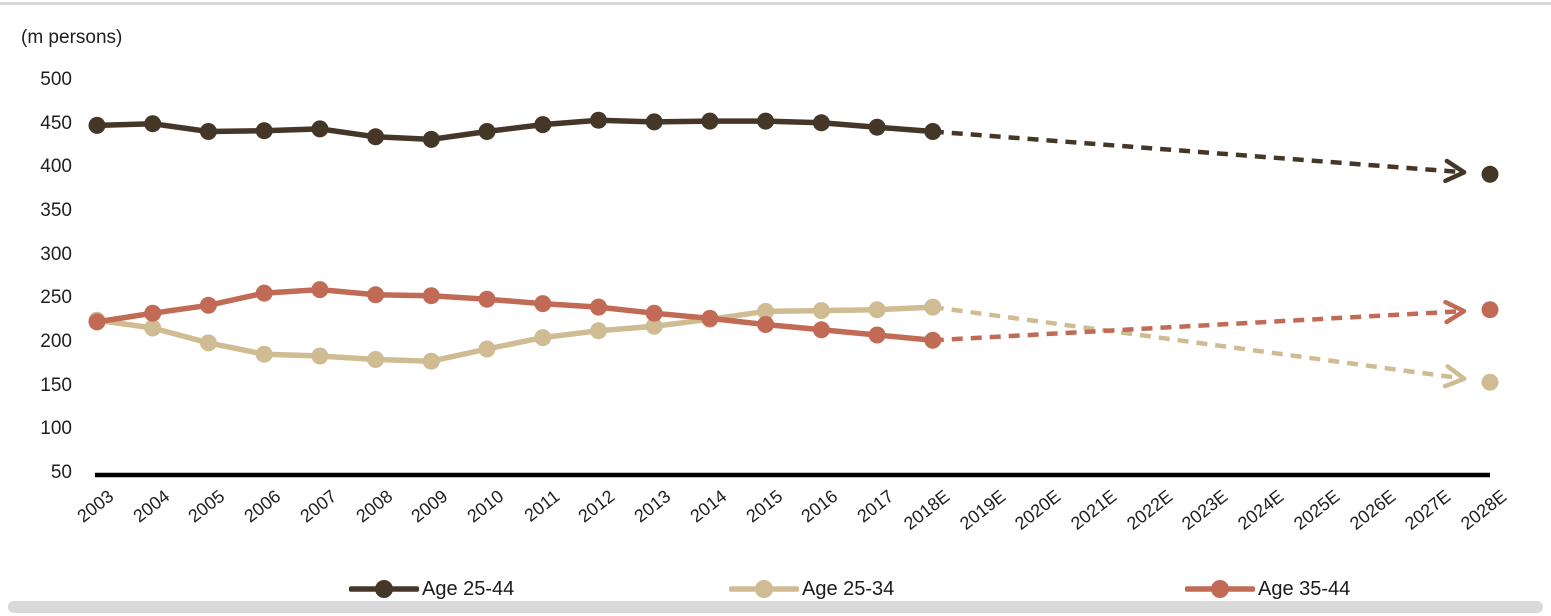 Image resolution: width=1551 pixels, height=616 pixels. Describe the element at coordinates (56, 254) in the screenshot. I see `y-axis-tick-label: 300` at that location.